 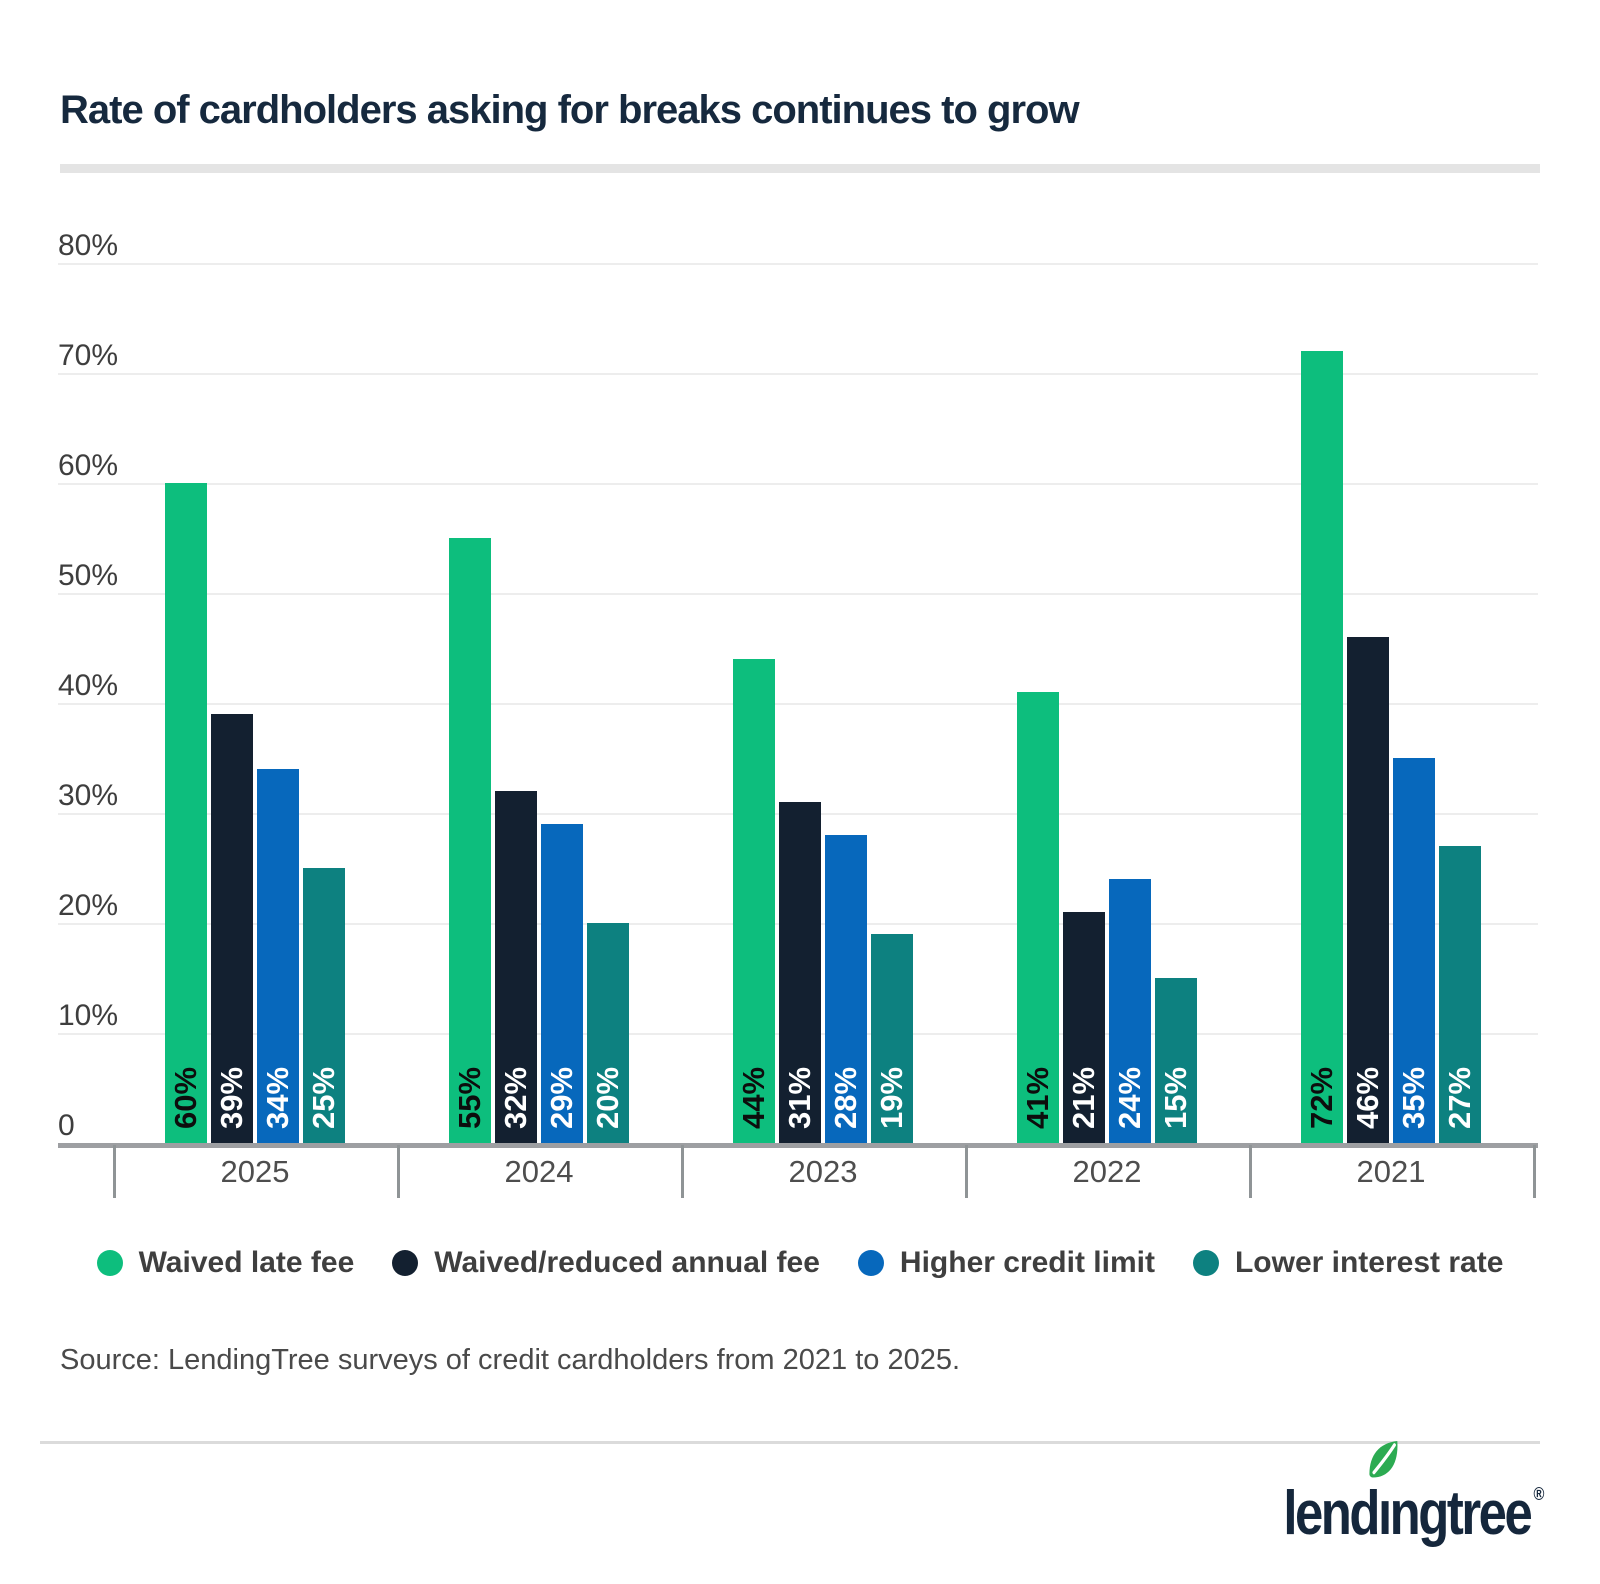 I want to click on footer-divider, so click(x=790, y=1442).